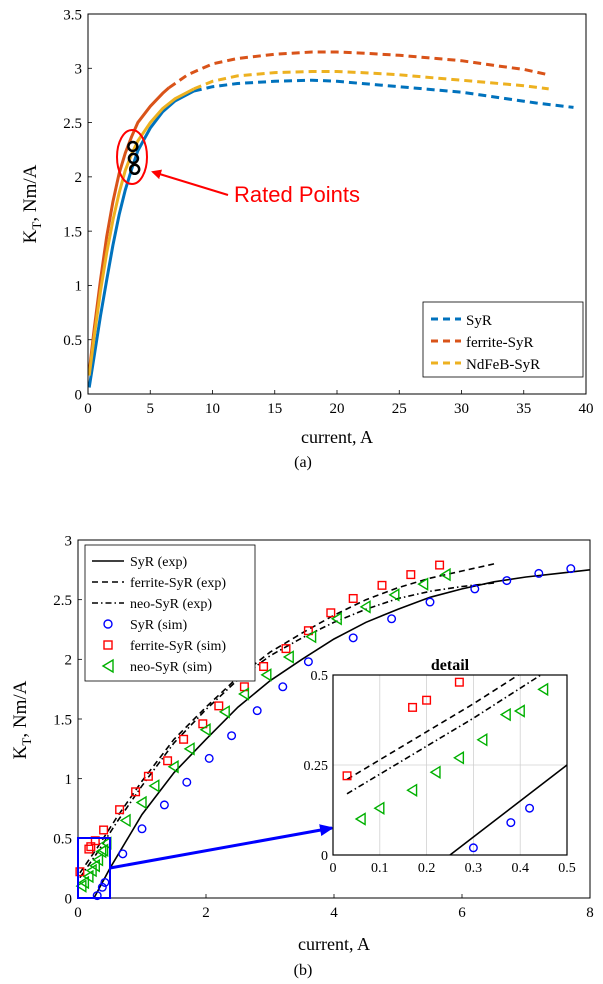 The height and width of the screenshot is (984, 603). What do you see at coordinates (72, 232) in the screenshot?
I see `a-y-tick-label: 1.5` at bounding box center [72, 232].